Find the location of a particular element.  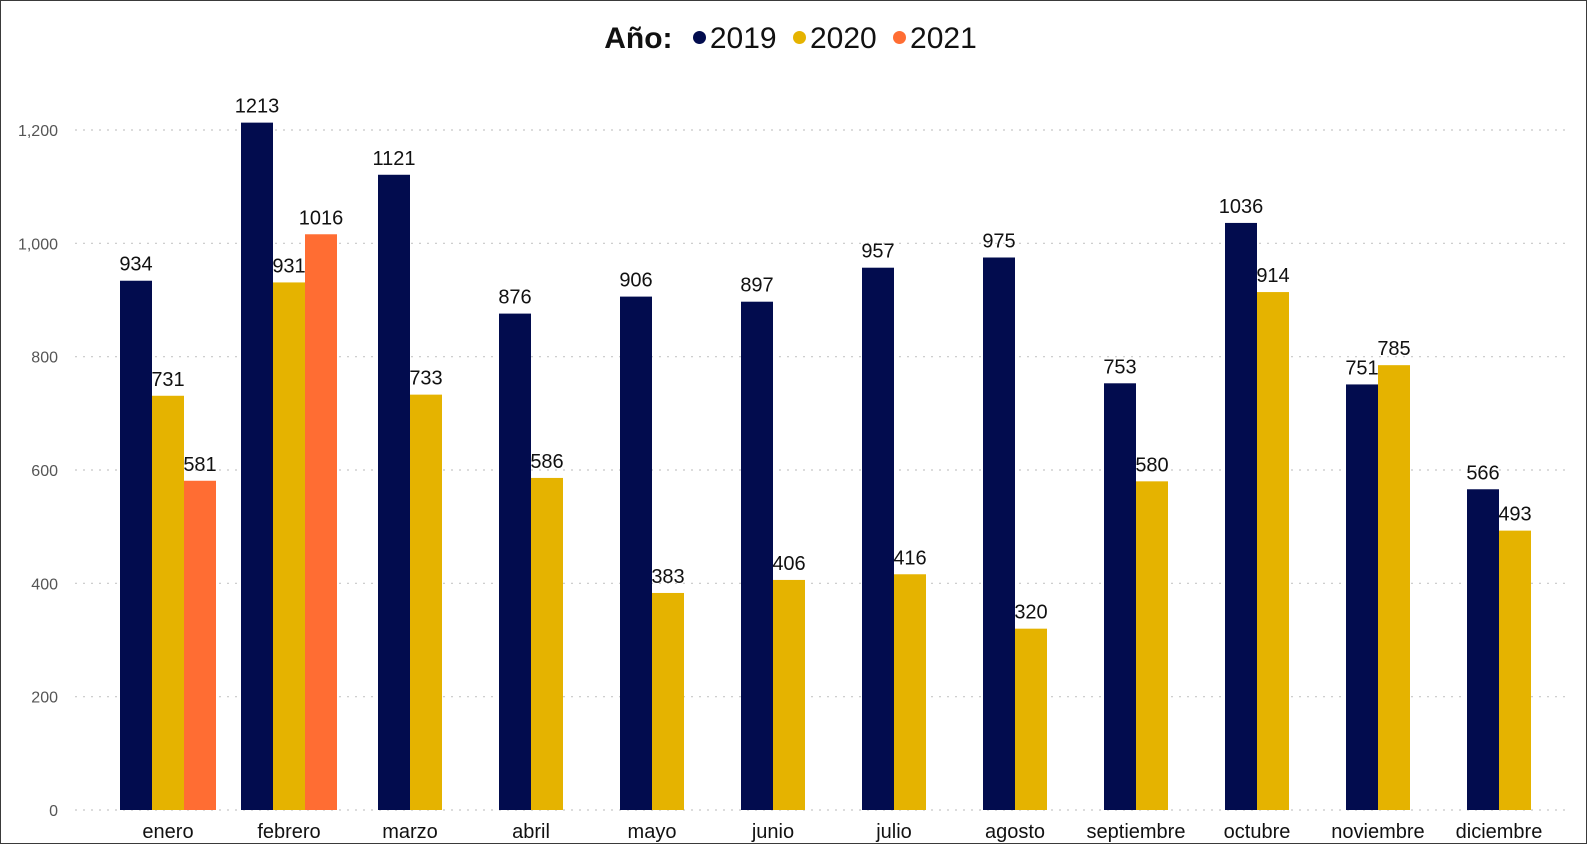

x-category-label: enero is located at coordinates (167, 832).